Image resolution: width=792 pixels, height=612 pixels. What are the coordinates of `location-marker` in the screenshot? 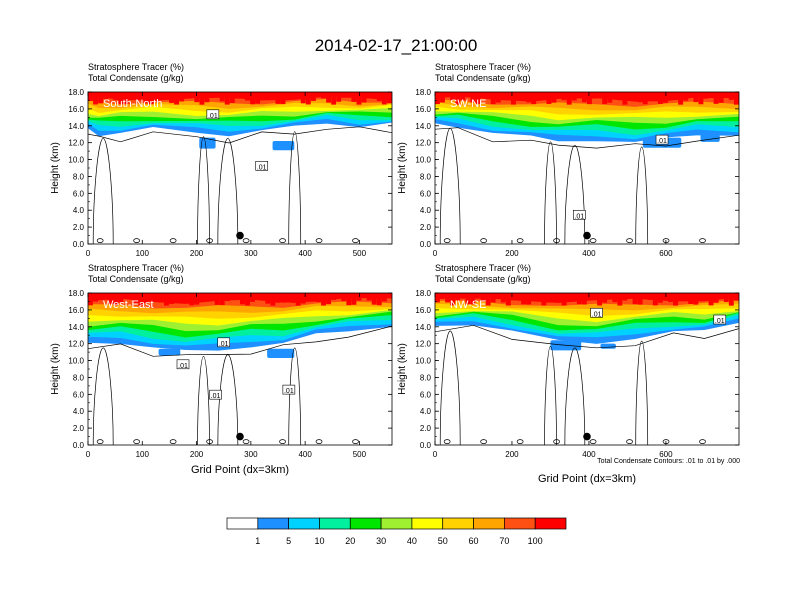 It's located at (587, 235).